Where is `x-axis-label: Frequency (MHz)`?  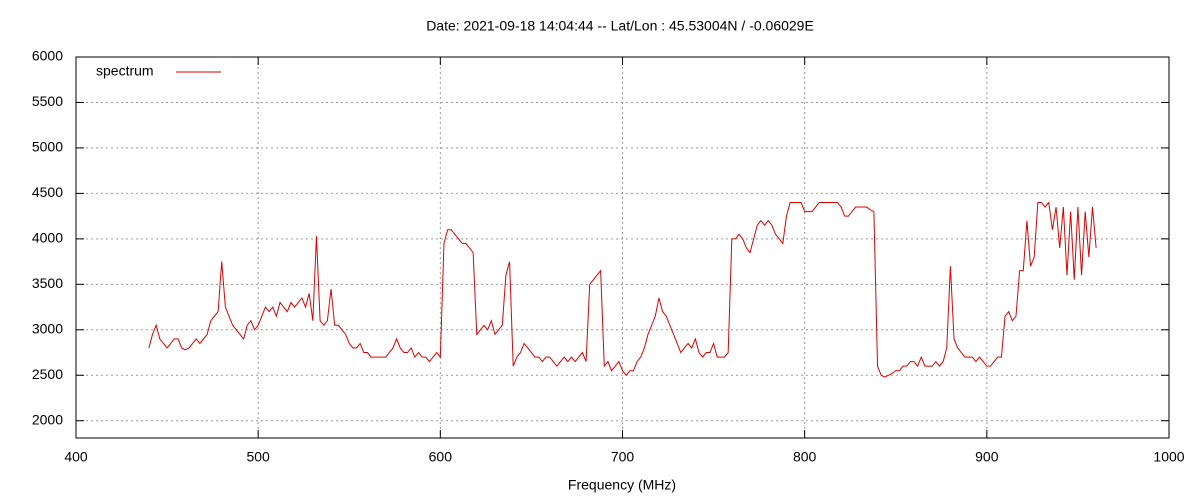 x-axis-label: Frequency (MHz) is located at coordinates (622, 485).